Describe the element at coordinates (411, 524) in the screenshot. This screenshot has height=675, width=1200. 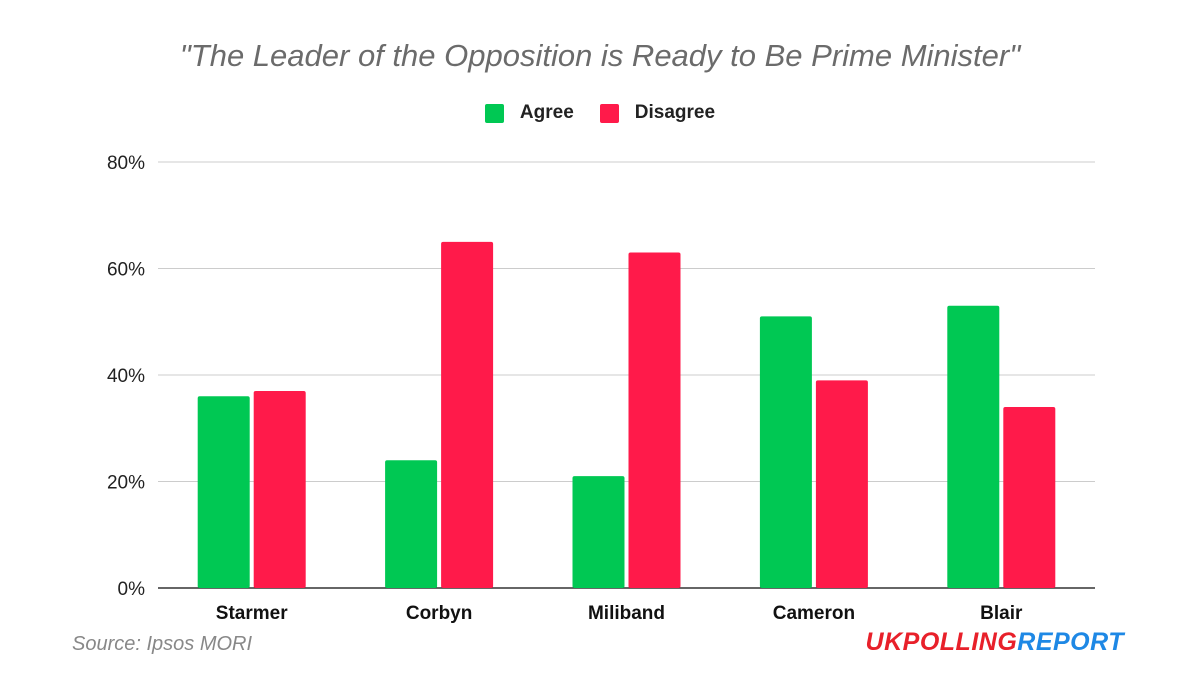
I see `bar-agree-corbyn` at that location.